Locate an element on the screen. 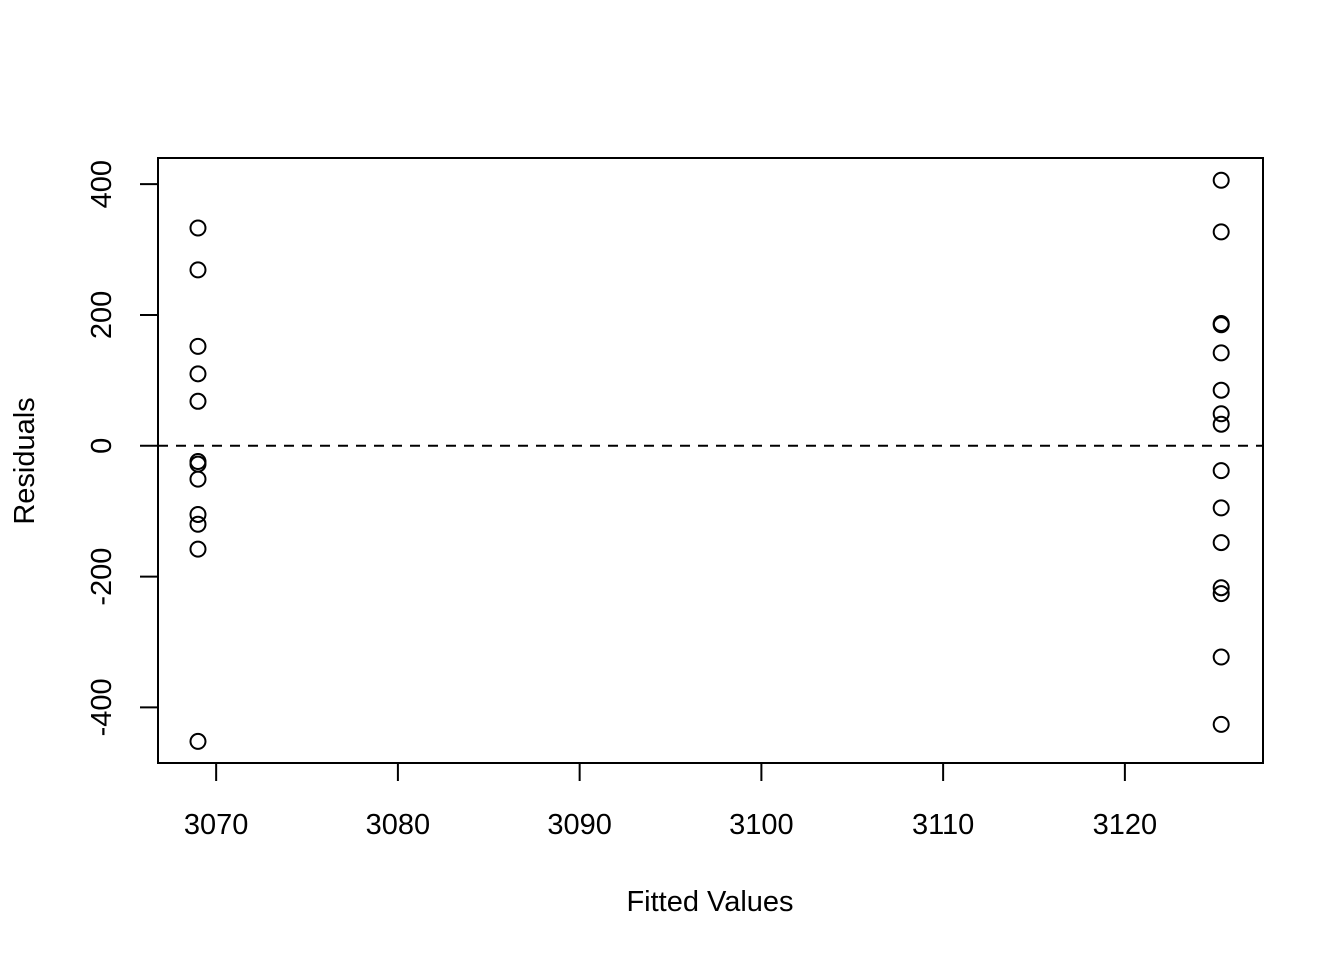 This screenshot has height=960, width=1344. x-axis: 3070 3080 3090 3100 3110 3120 is located at coordinates (671, 801).